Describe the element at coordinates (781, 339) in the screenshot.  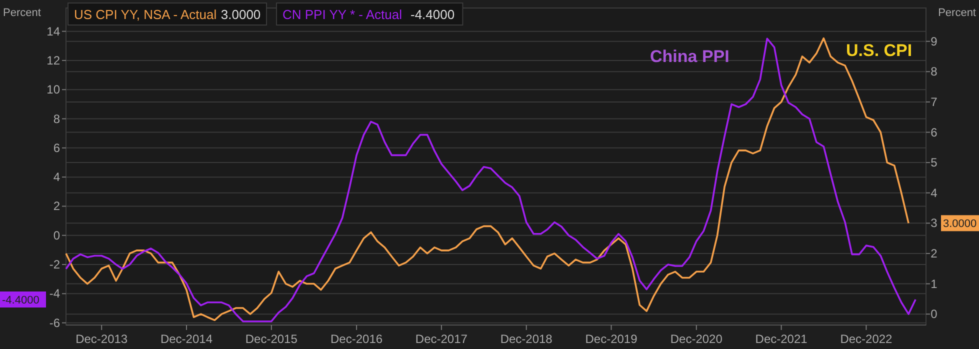
I see `x-tick-label: Dec-2021` at that location.